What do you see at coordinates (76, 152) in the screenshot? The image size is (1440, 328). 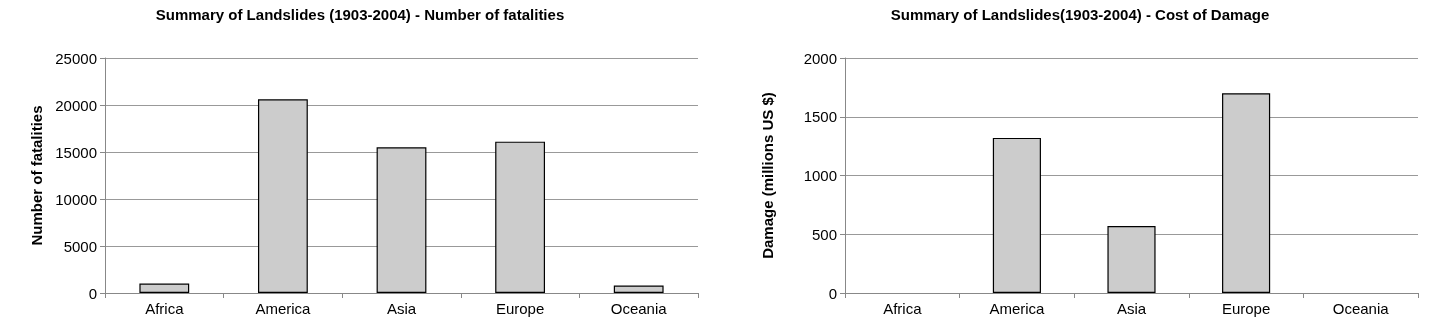 I see `y-tick-label: 15000` at bounding box center [76, 152].